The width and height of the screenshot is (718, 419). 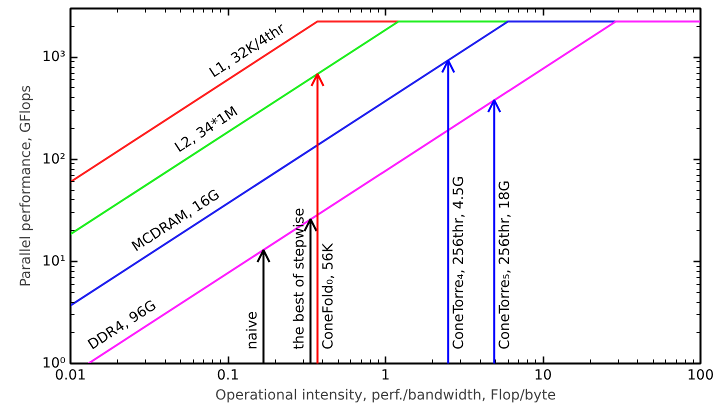 I want to click on y-tick-label: 10¹, so click(x=54, y=261).